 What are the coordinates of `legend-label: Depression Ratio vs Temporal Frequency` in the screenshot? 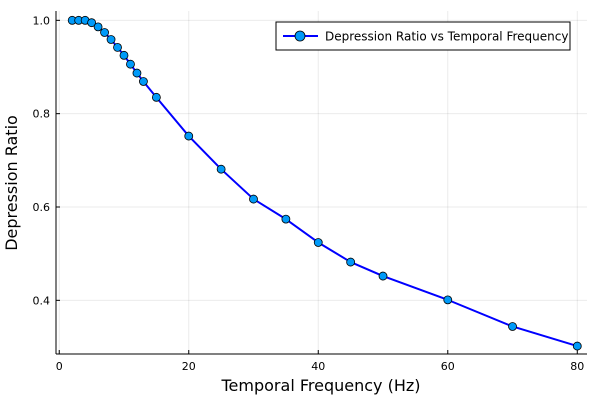 It's located at (446, 37).